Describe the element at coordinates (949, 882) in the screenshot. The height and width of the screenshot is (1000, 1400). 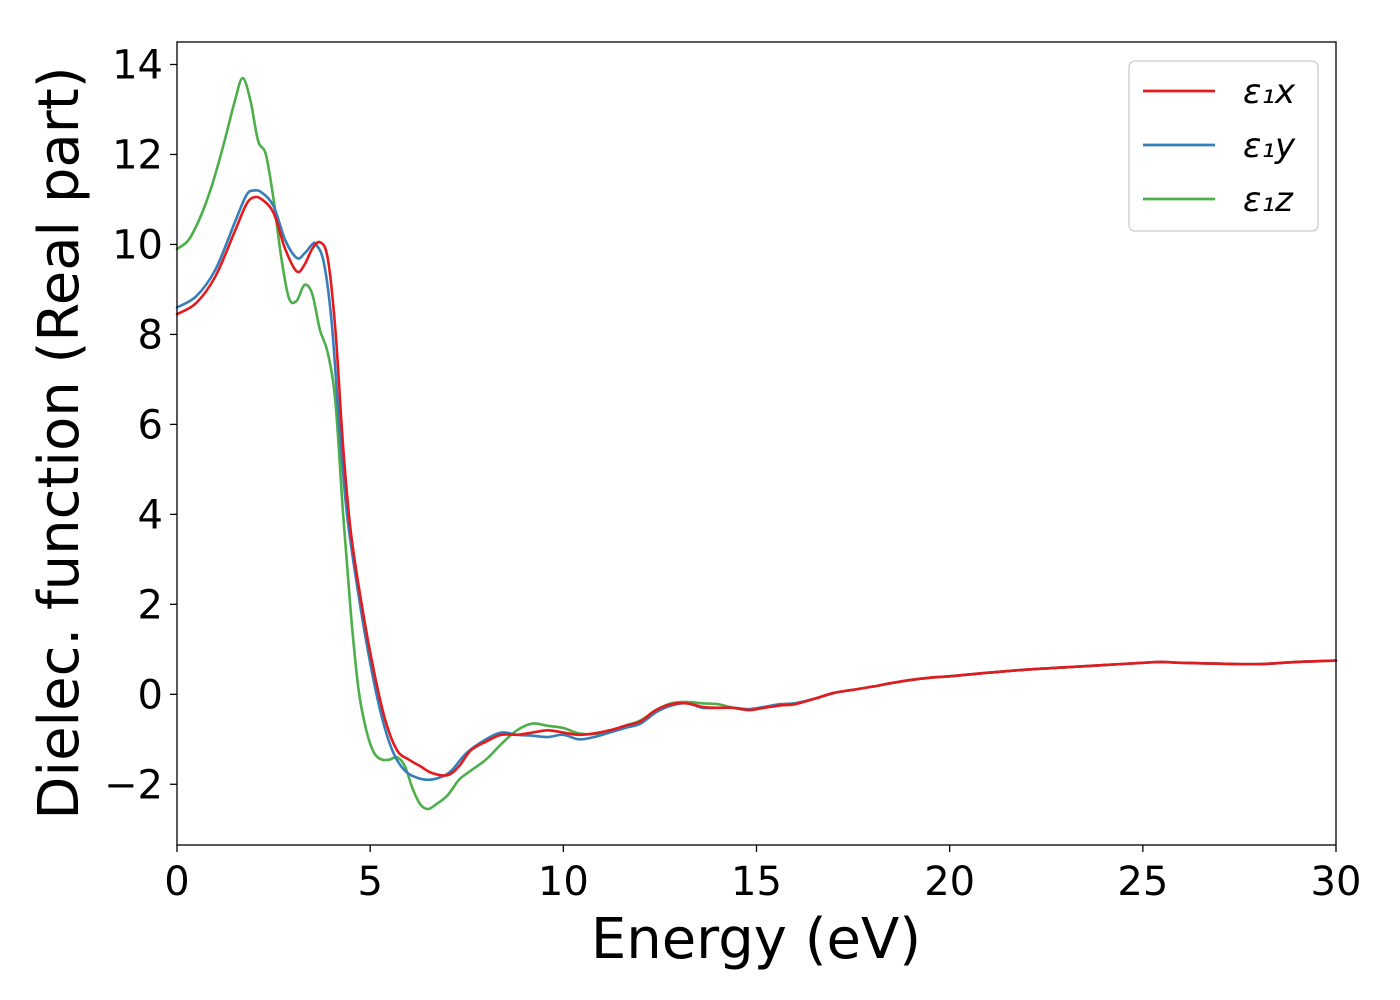
I see `x-tick-label: 20` at that location.